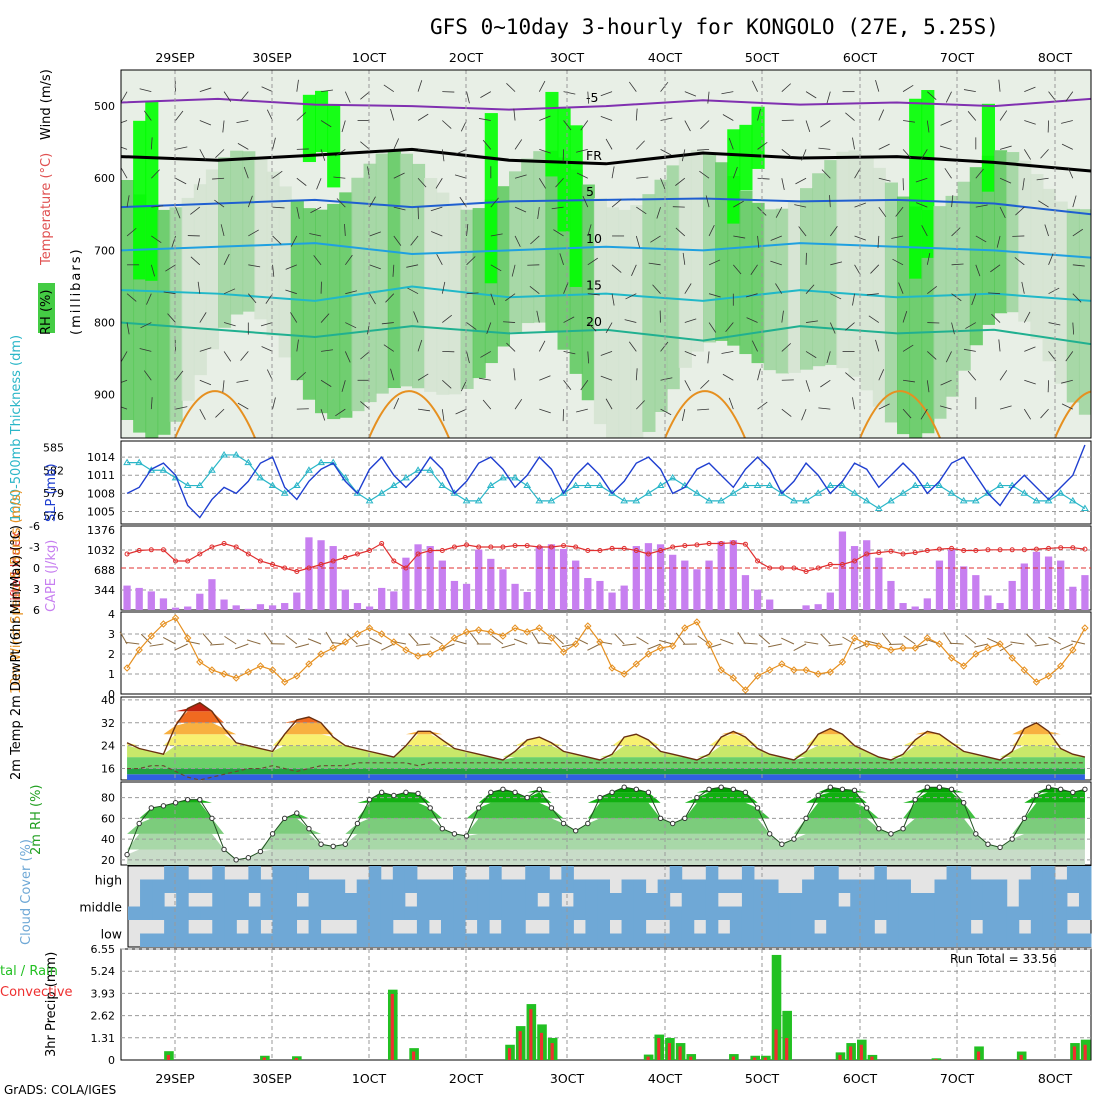  What do you see at coordinates (560, 824) in the screenshot?
I see `panel-2m-rh: 20 40 60 80 2m RH (%)` at bounding box center [560, 824].